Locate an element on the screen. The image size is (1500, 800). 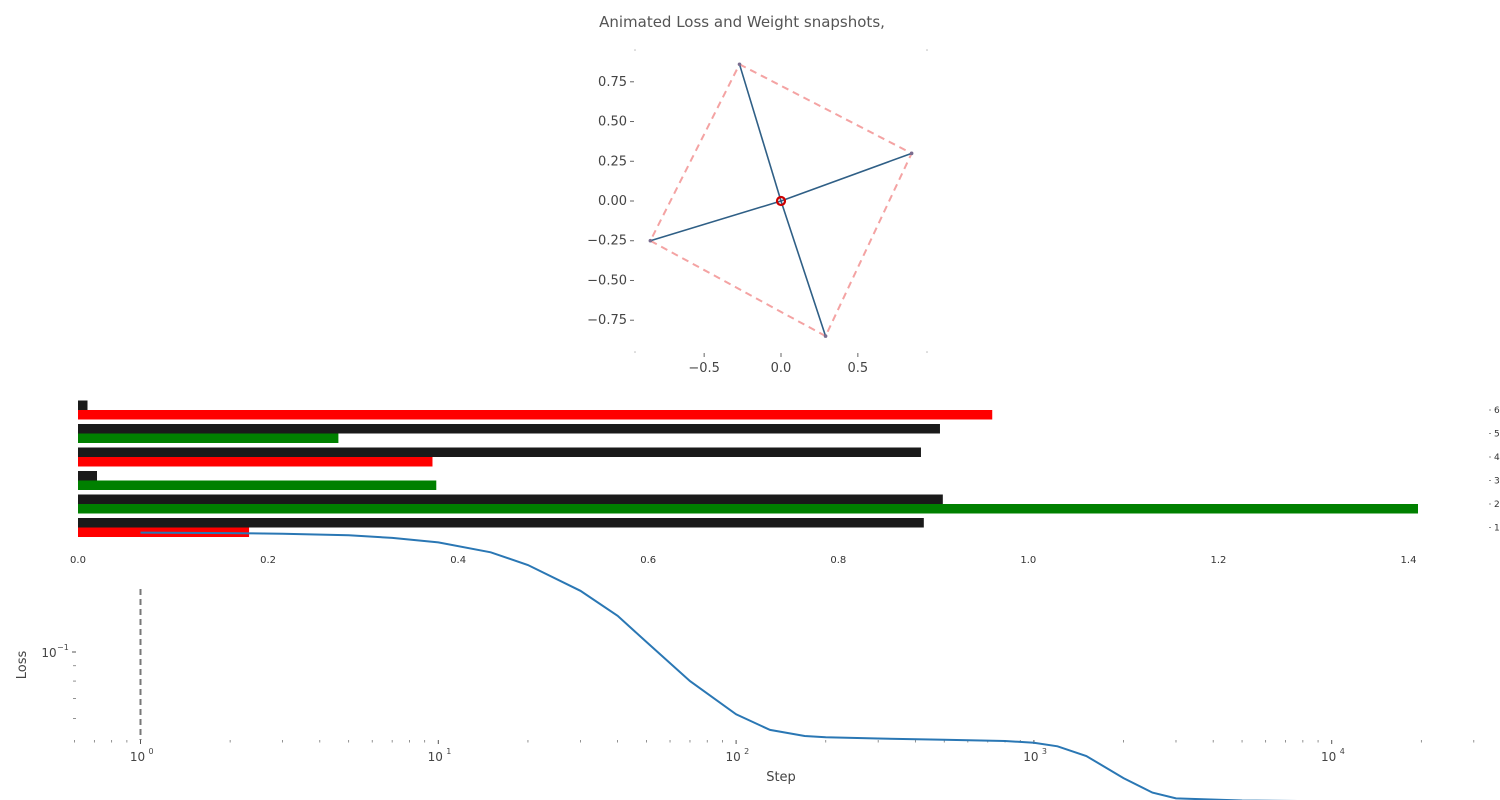
y-tick-label: −0.25 is located at coordinates (607, 241).